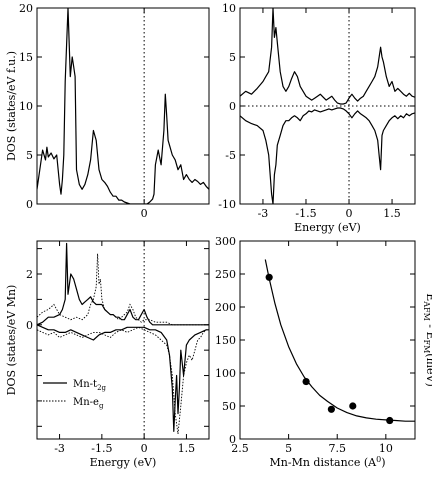 The height and width of the screenshot is (485, 432). Describe the element at coordinates (337, 448) in the screenshot. I see `x-tick-label: 7.5` at that location.